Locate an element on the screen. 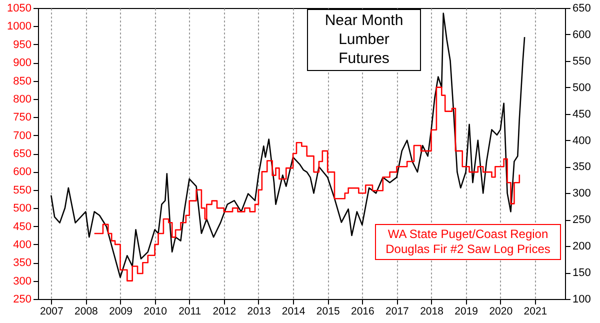 The width and height of the screenshot is (600, 323). y-tick-label: 650 is located at coordinates (22, 154).